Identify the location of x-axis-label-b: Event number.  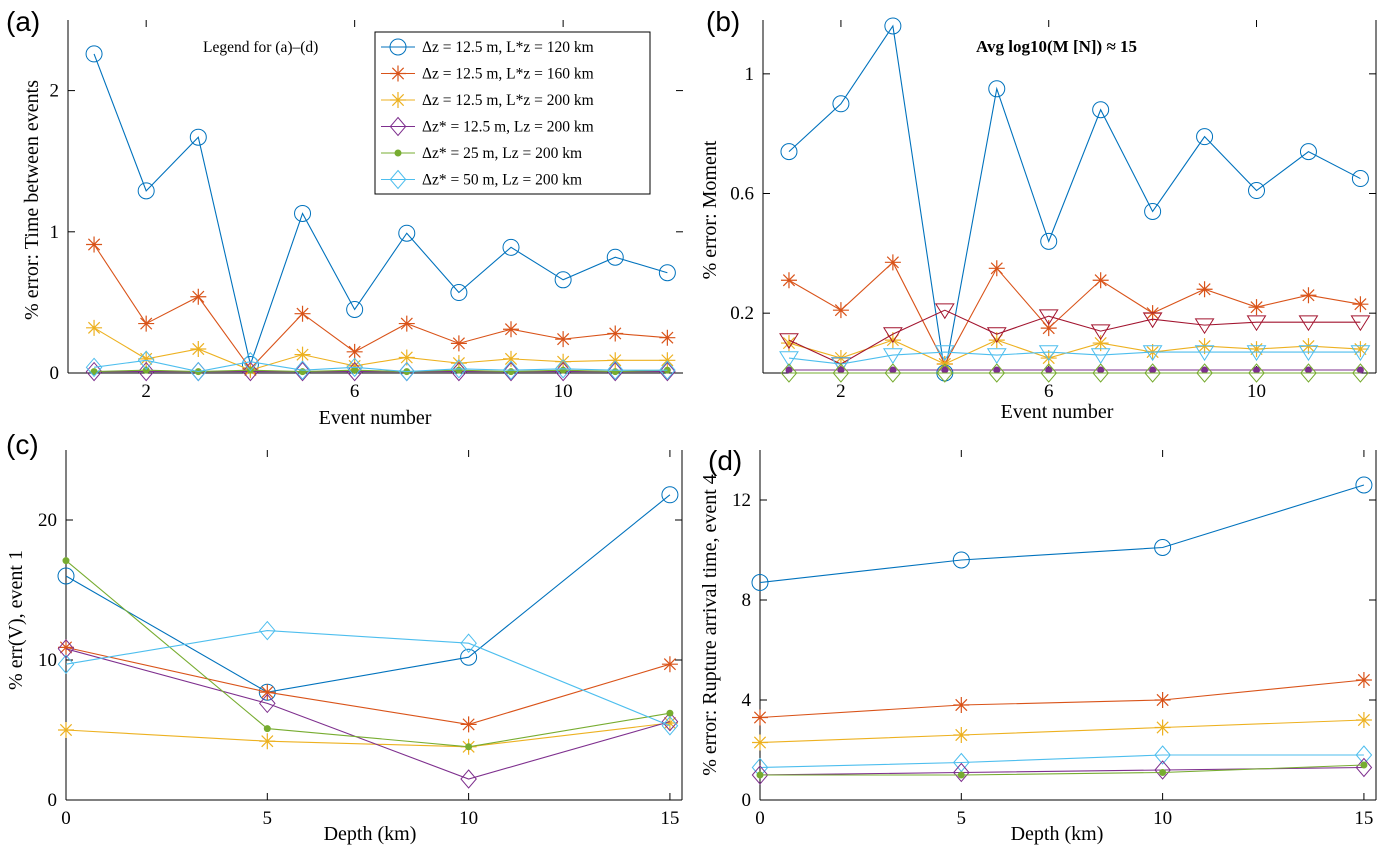
(1057, 412).